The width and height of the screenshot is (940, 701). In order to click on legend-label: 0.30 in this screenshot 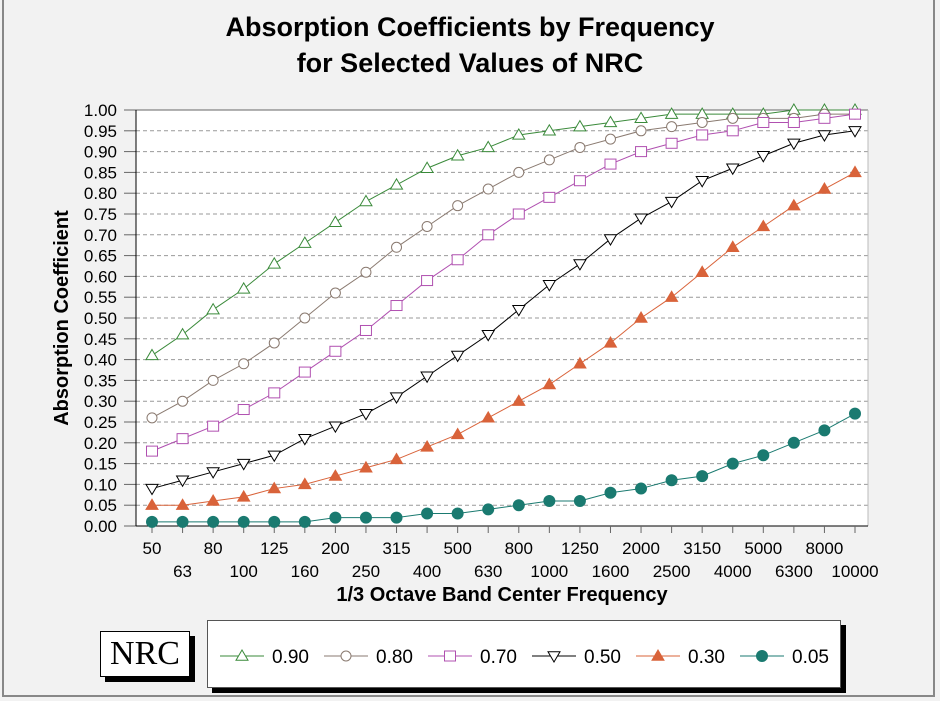, I will do `click(706, 657)`.